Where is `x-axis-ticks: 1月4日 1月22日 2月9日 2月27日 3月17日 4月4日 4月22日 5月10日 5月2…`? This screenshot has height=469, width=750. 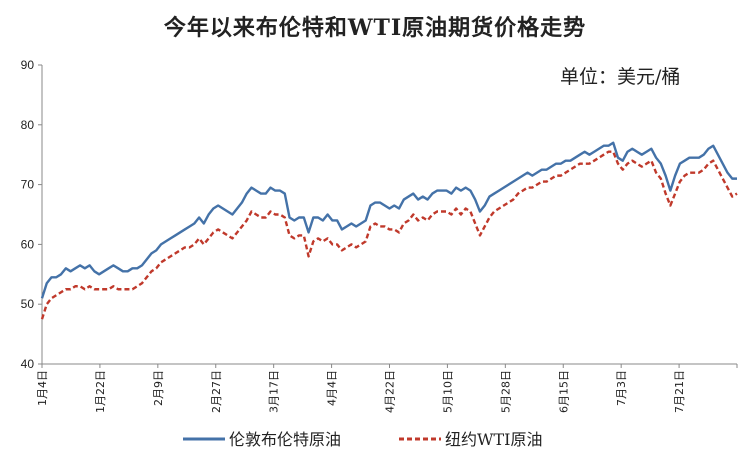
x-axis-ticks: 1月4日 1月22日 2月9日 2月27日 3月17日 4月4日 4月22日 5月10日 5月2… is located at coordinates (387, 388).